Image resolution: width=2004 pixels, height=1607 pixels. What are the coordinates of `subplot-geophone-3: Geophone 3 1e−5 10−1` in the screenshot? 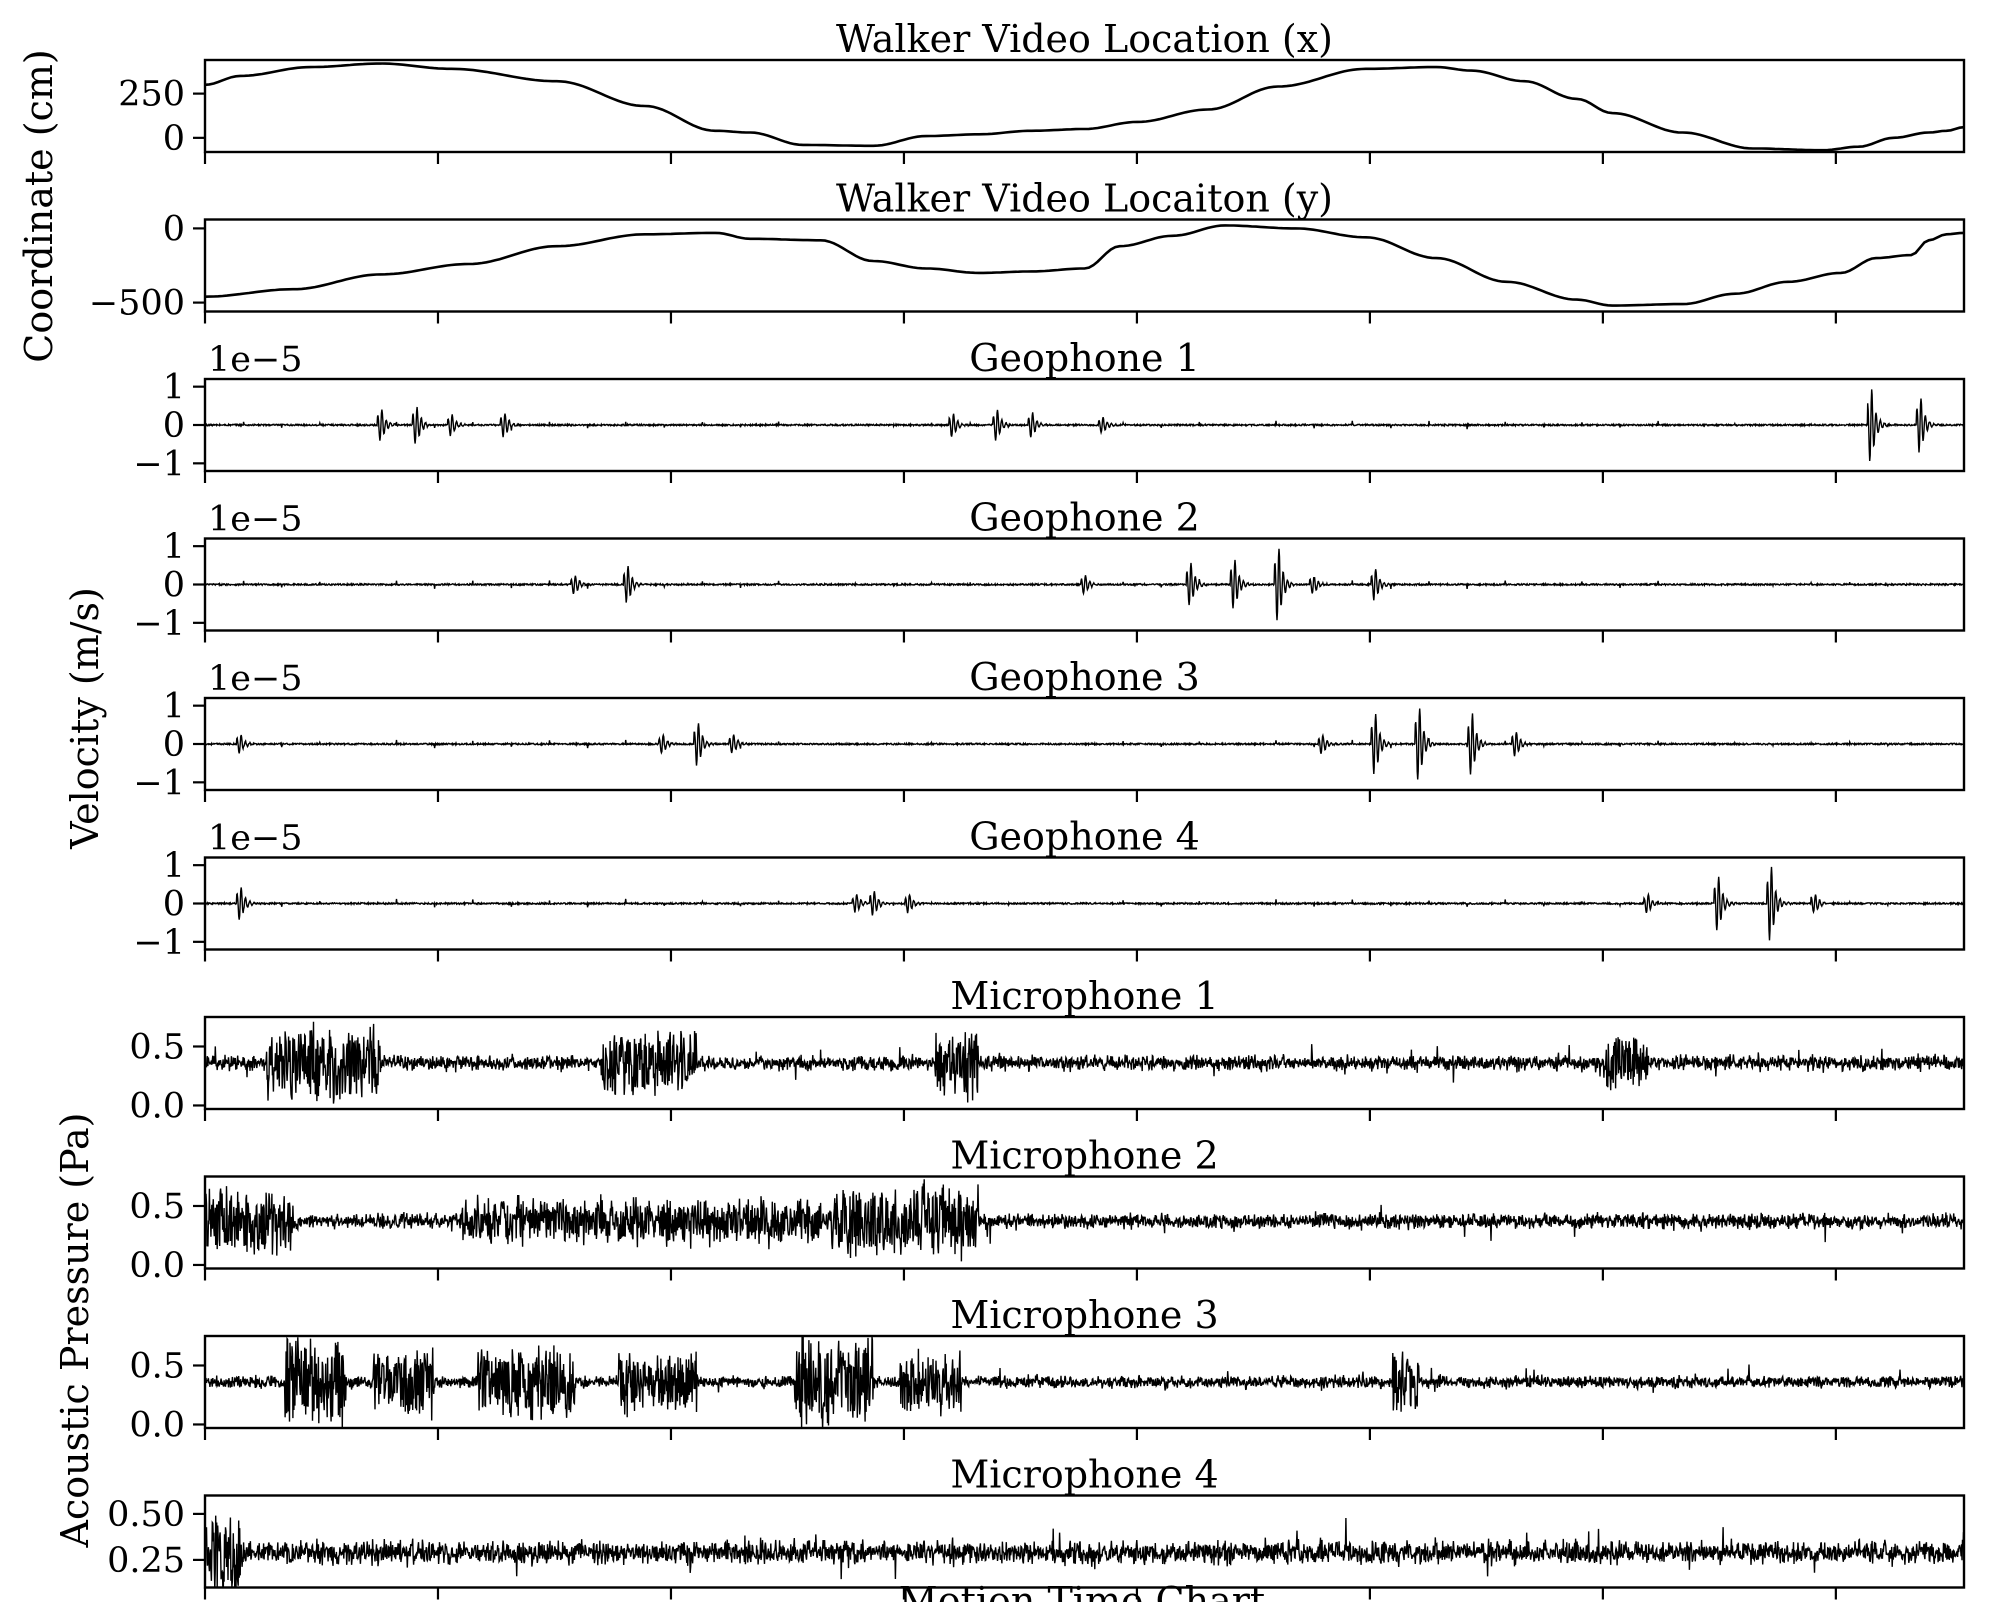 It's located at (1049, 729).